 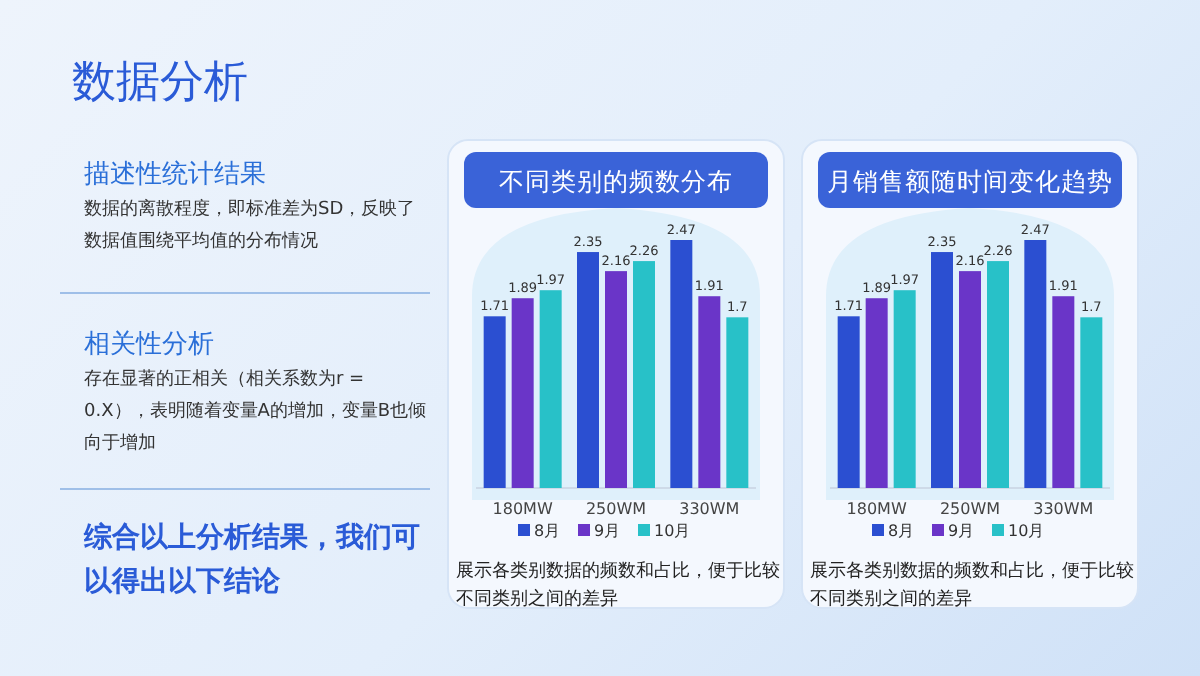 What do you see at coordinates (970, 181) in the screenshot?
I see `chart-title: 月销售额随时间变化趋势` at bounding box center [970, 181].